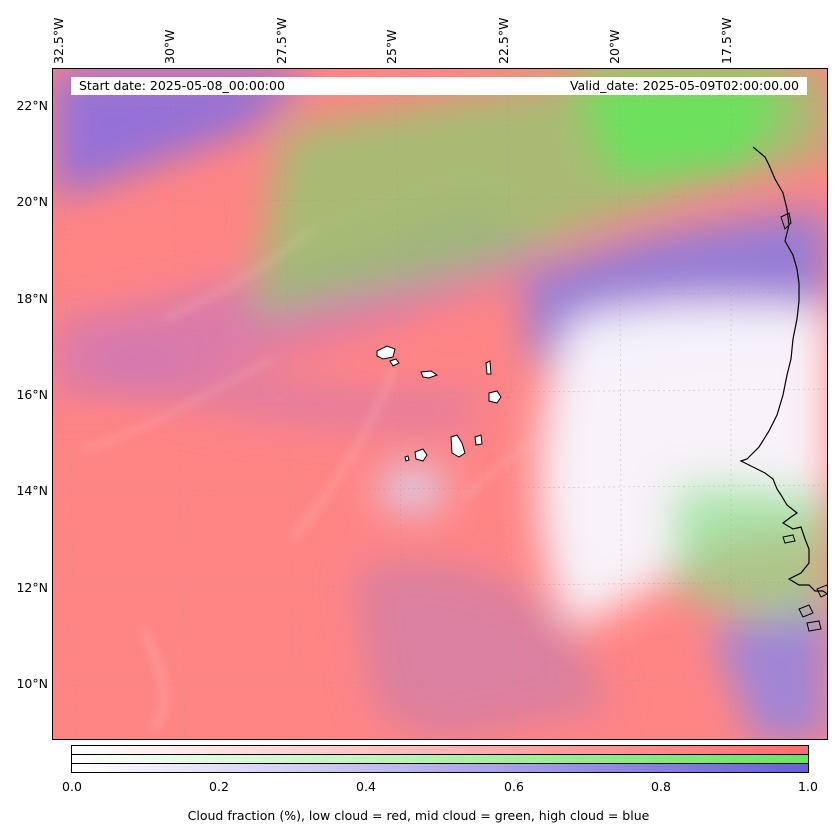 This screenshot has width=837, height=836. Describe the element at coordinates (429, 374) in the screenshot. I see `island-sao-nicolau` at that location.